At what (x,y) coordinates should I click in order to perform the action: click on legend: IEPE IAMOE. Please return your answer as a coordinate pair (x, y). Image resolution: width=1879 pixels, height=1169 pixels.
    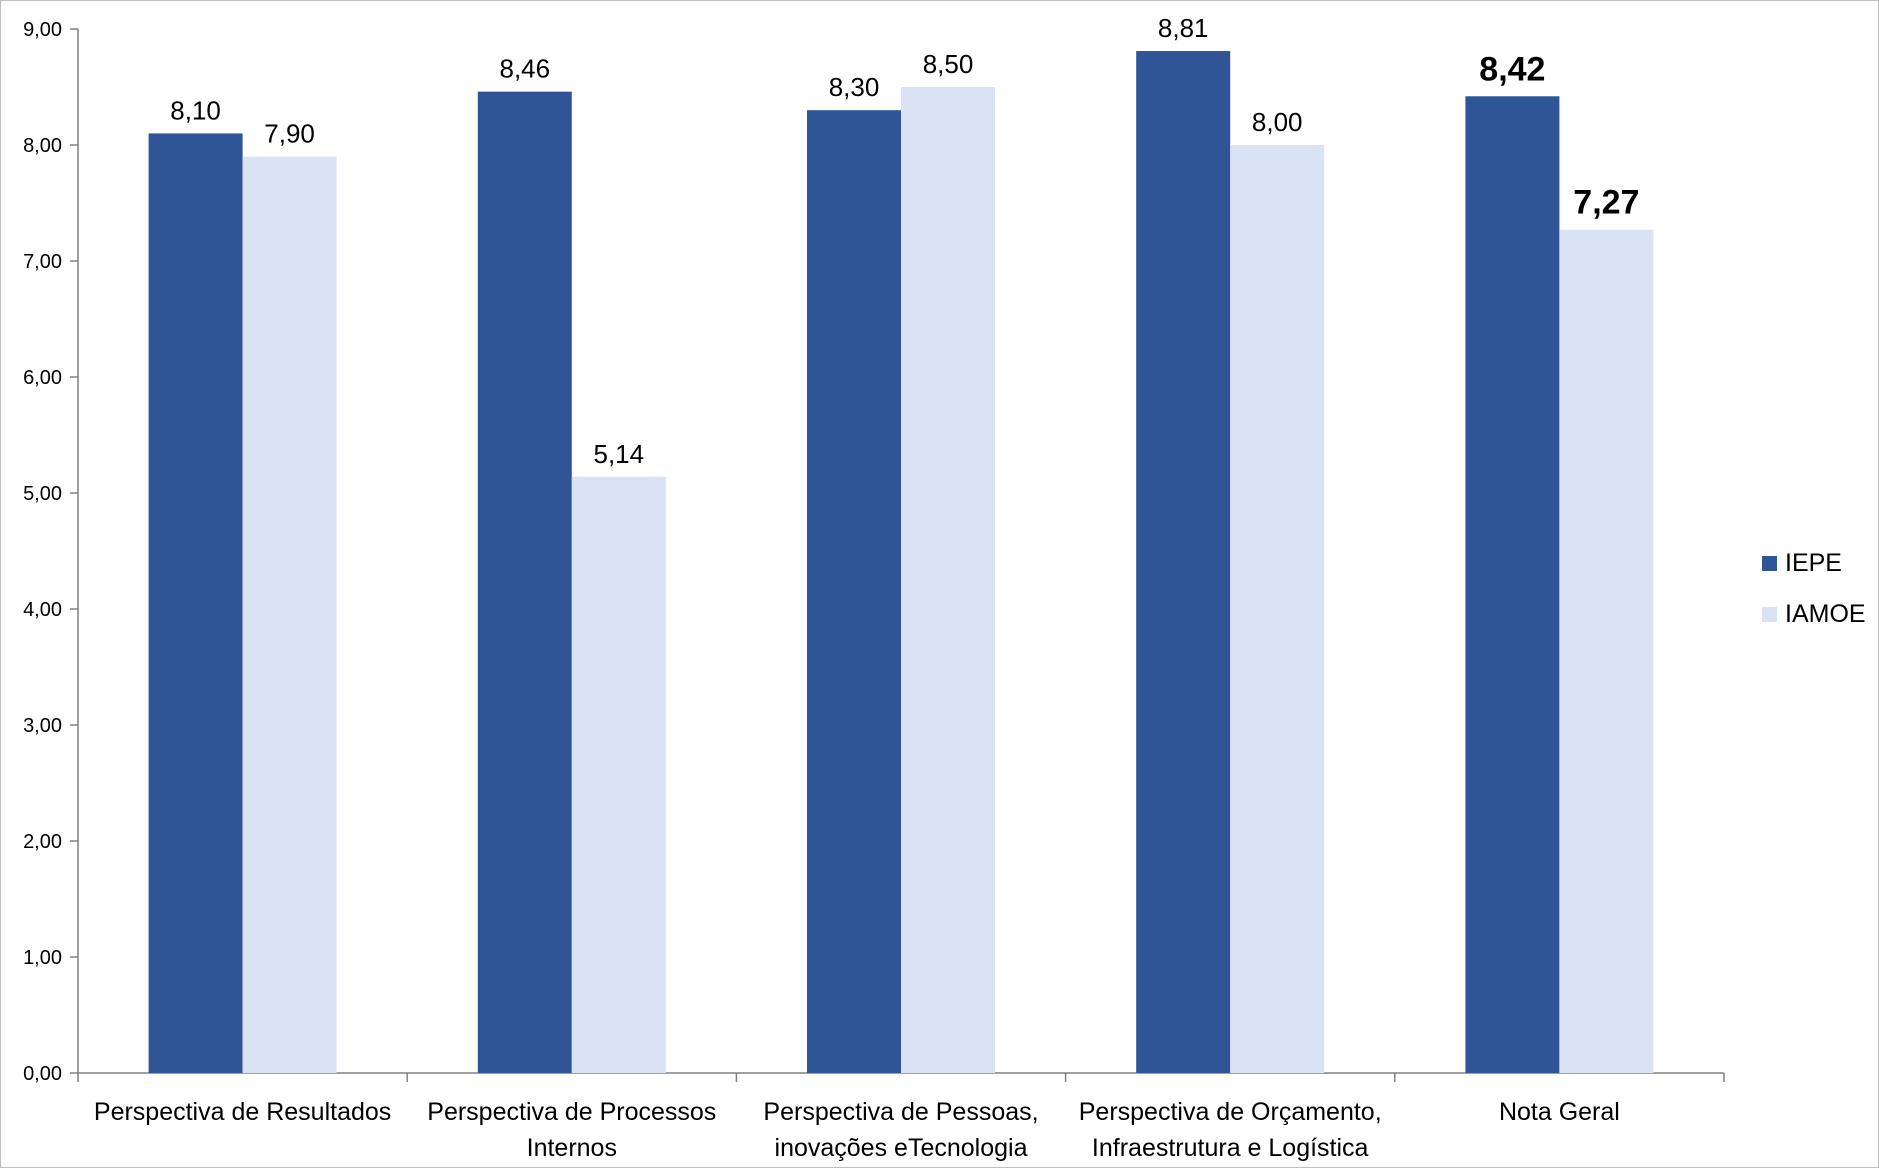
    Looking at the image, I should click on (1814, 588).